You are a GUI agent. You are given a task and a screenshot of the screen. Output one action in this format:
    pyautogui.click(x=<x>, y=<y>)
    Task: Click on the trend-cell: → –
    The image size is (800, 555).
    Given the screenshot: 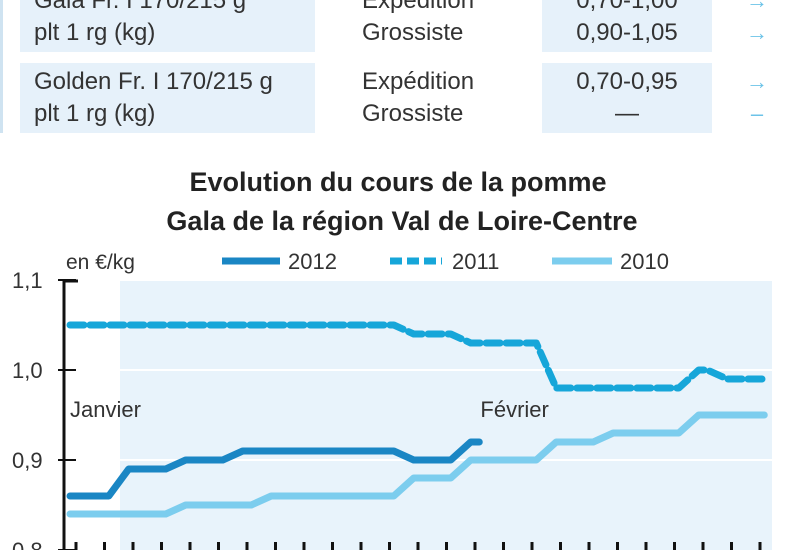 What is the action you would take?
    pyautogui.click(x=757, y=98)
    